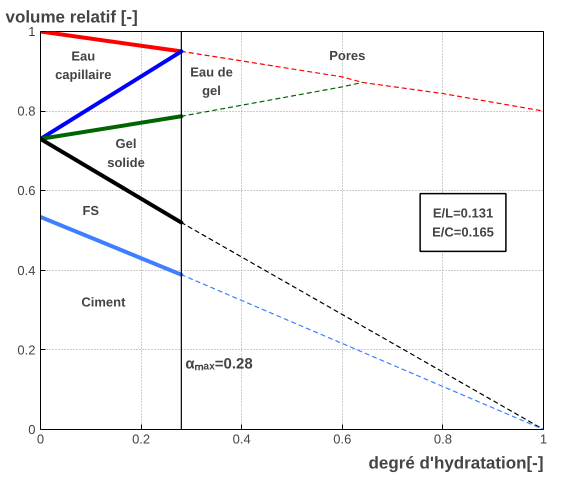  Describe the element at coordinates (126, 153) in the screenshot. I see `annotation: Gel solide` at that location.